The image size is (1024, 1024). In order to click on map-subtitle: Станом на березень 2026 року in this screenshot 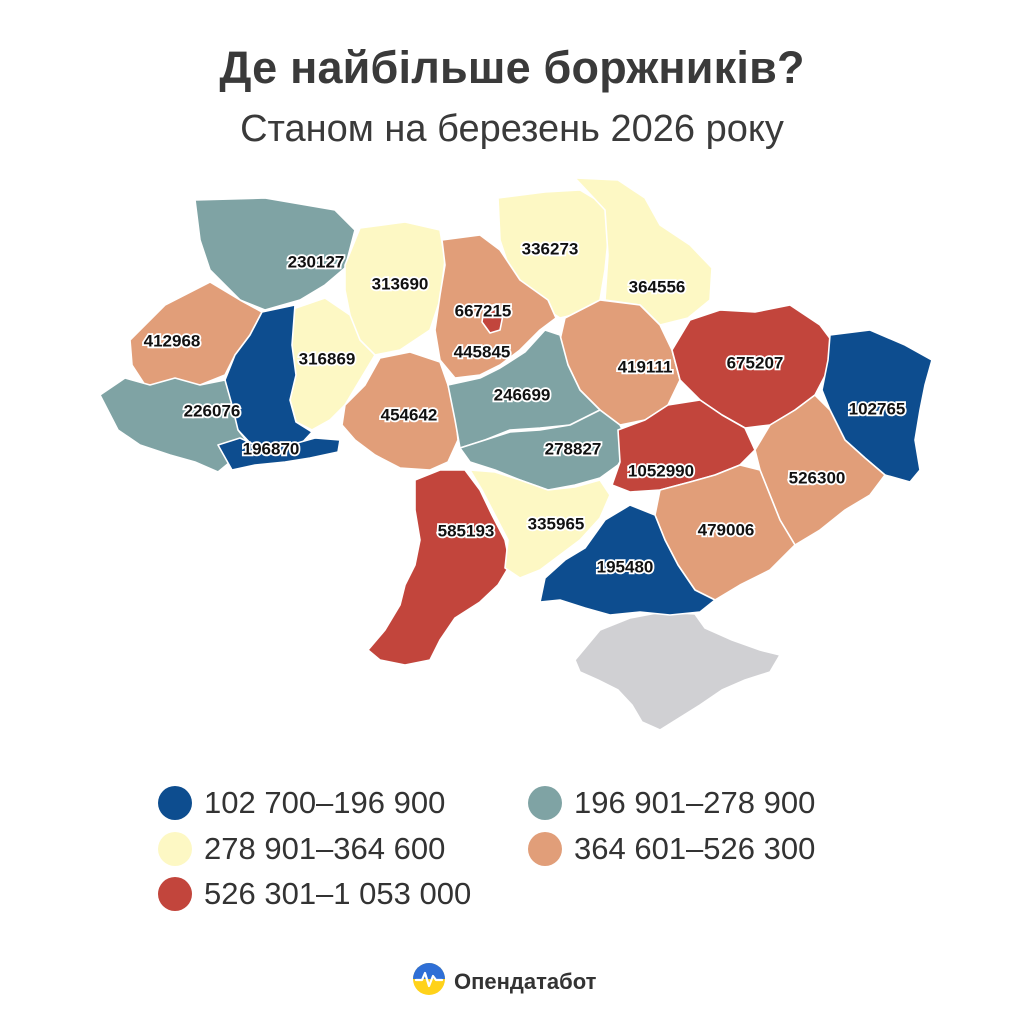, I will do `click(512, 129)`.